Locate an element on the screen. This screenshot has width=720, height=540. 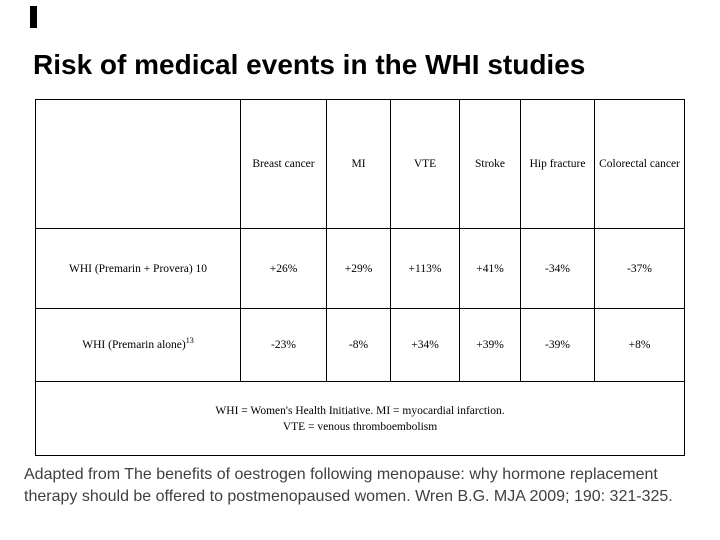
value-cell: +39% is located at coordinates (490, 345).